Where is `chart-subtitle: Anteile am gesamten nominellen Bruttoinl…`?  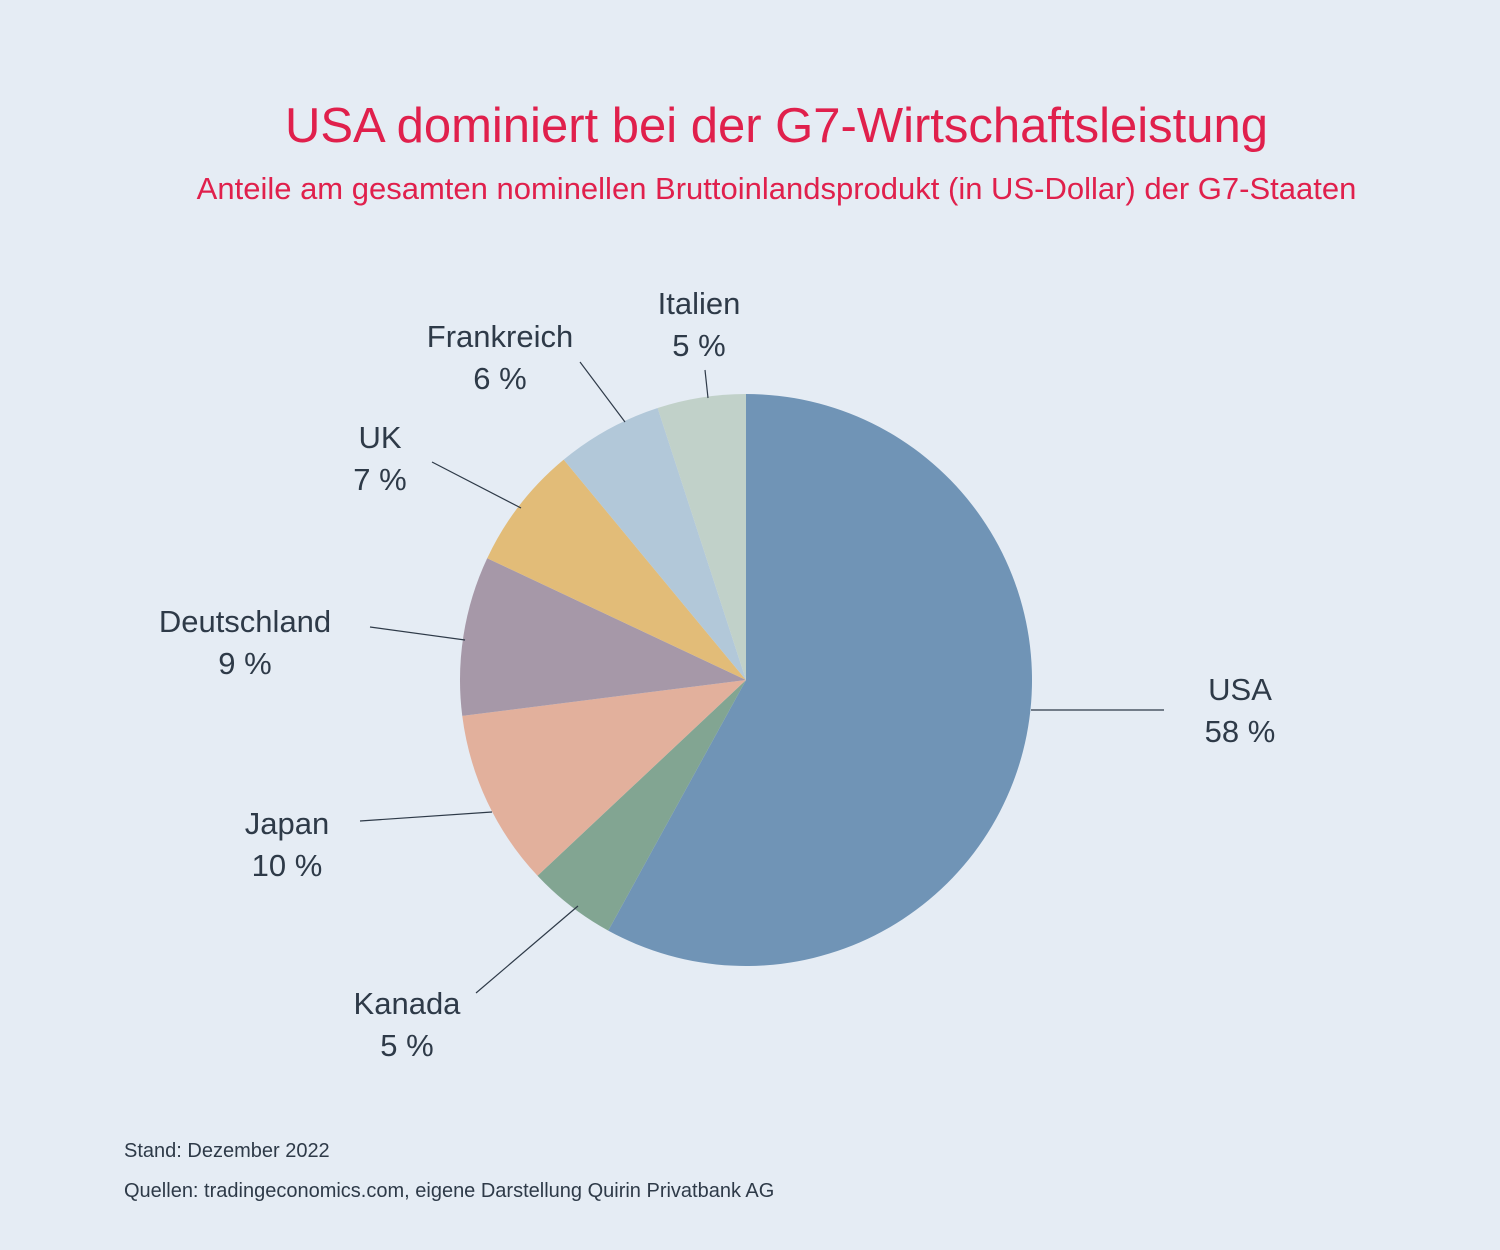
chart-subtitle: Anteile am gesamten nominellen Bruttoinl… is located at coordinates (776, 188).